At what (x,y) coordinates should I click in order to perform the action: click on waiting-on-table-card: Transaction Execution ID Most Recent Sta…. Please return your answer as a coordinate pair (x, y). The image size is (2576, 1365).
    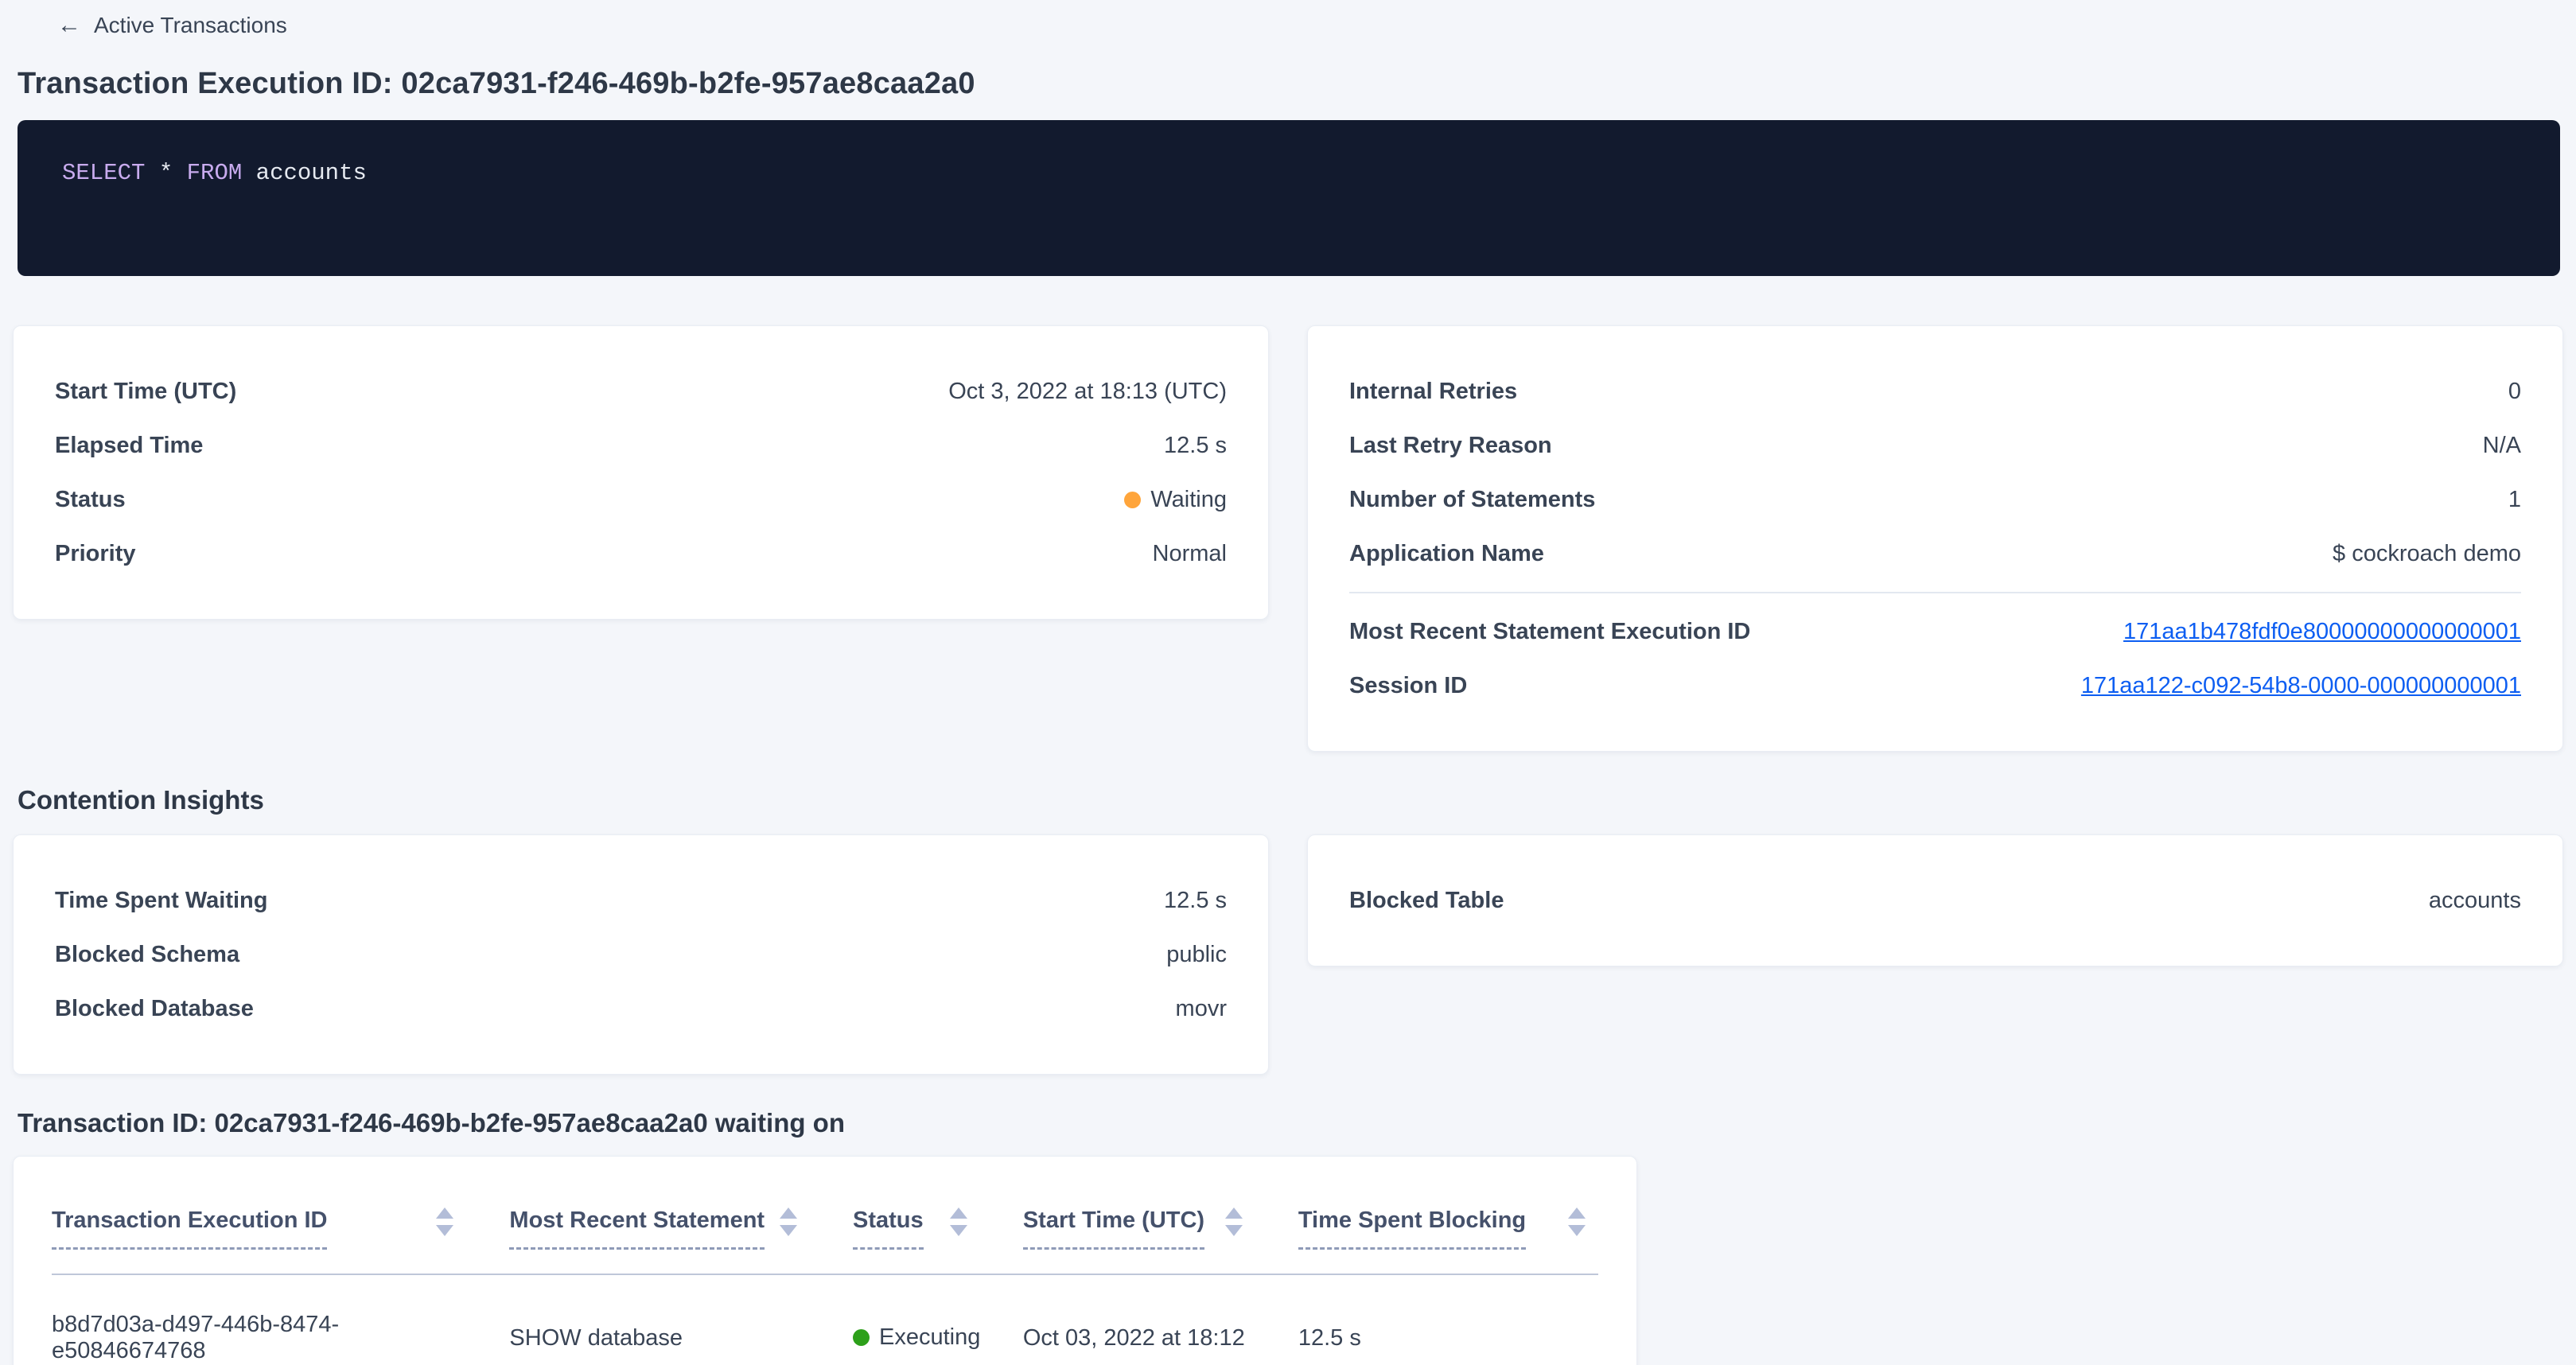
    Looking at the image, I should click on (825, 1260).